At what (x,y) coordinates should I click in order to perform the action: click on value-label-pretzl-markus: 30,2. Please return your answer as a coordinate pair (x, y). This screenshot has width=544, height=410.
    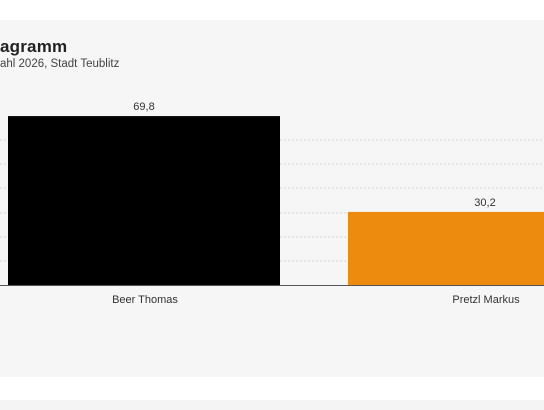
    Looking at the image, I should click on (484, 203).